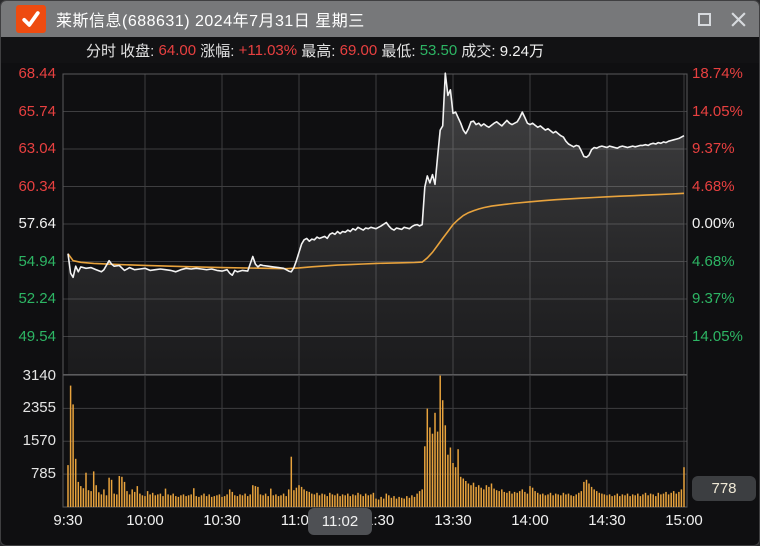 Image resolution: width=760 pixels, height=546 pixels. What do you see at coordinates (145, 520) in the screenshot?
I see `time-axis-label: 10:00` at bounding box center [145, 520].